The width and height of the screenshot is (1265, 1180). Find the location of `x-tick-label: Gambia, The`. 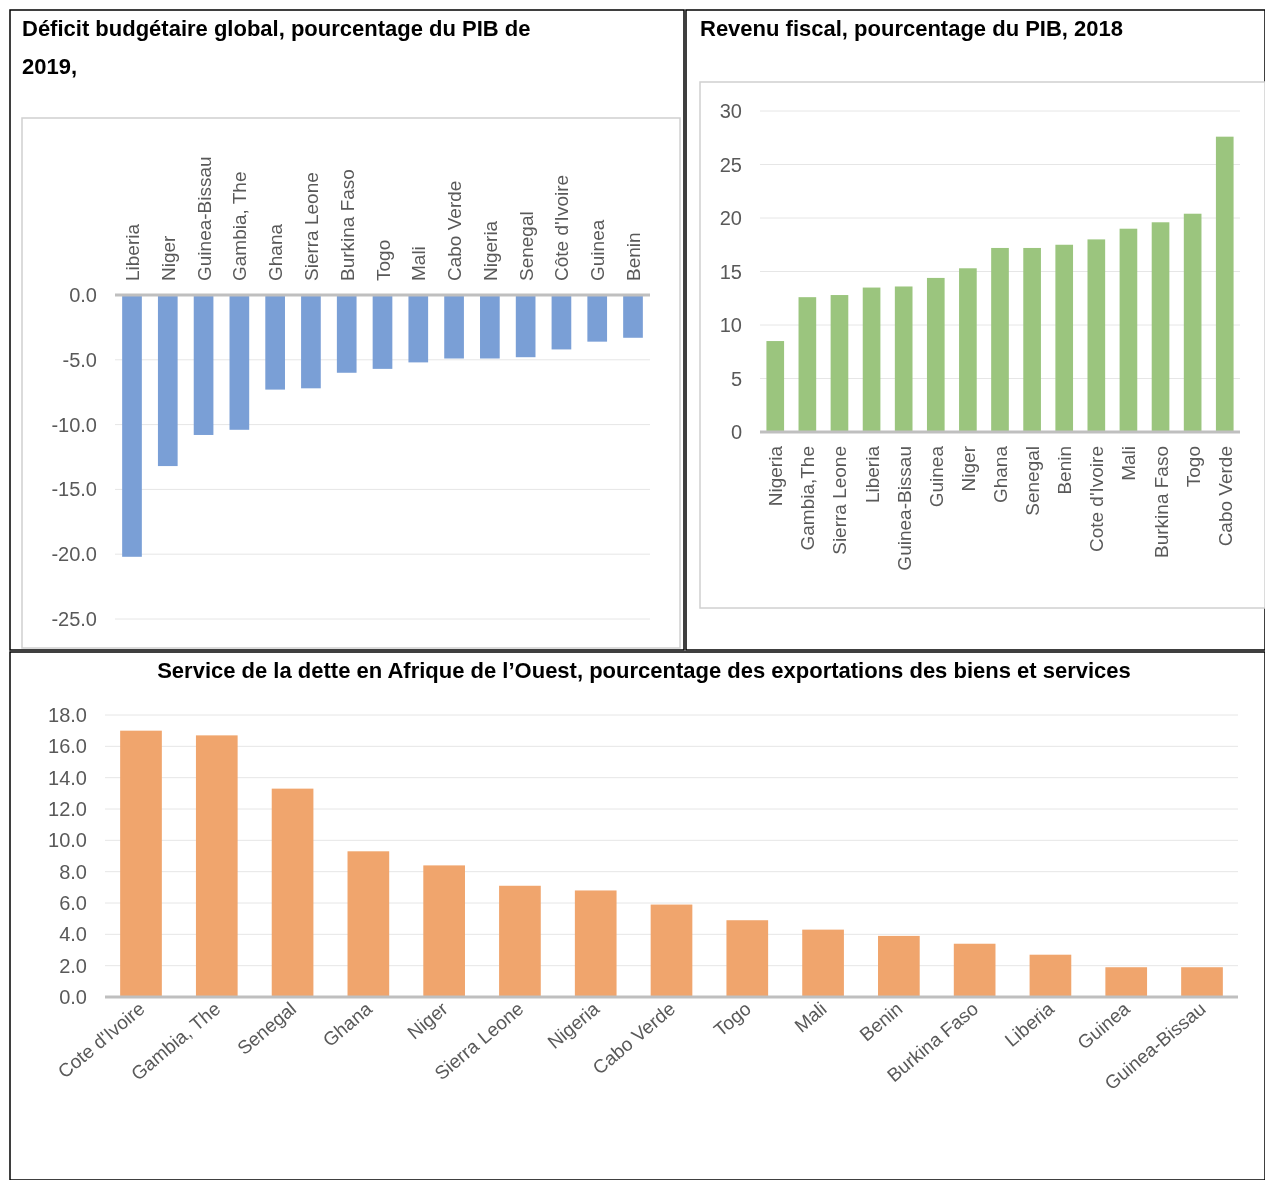

x-tick-label: Gambia, The is located at coordinates (240, 226).